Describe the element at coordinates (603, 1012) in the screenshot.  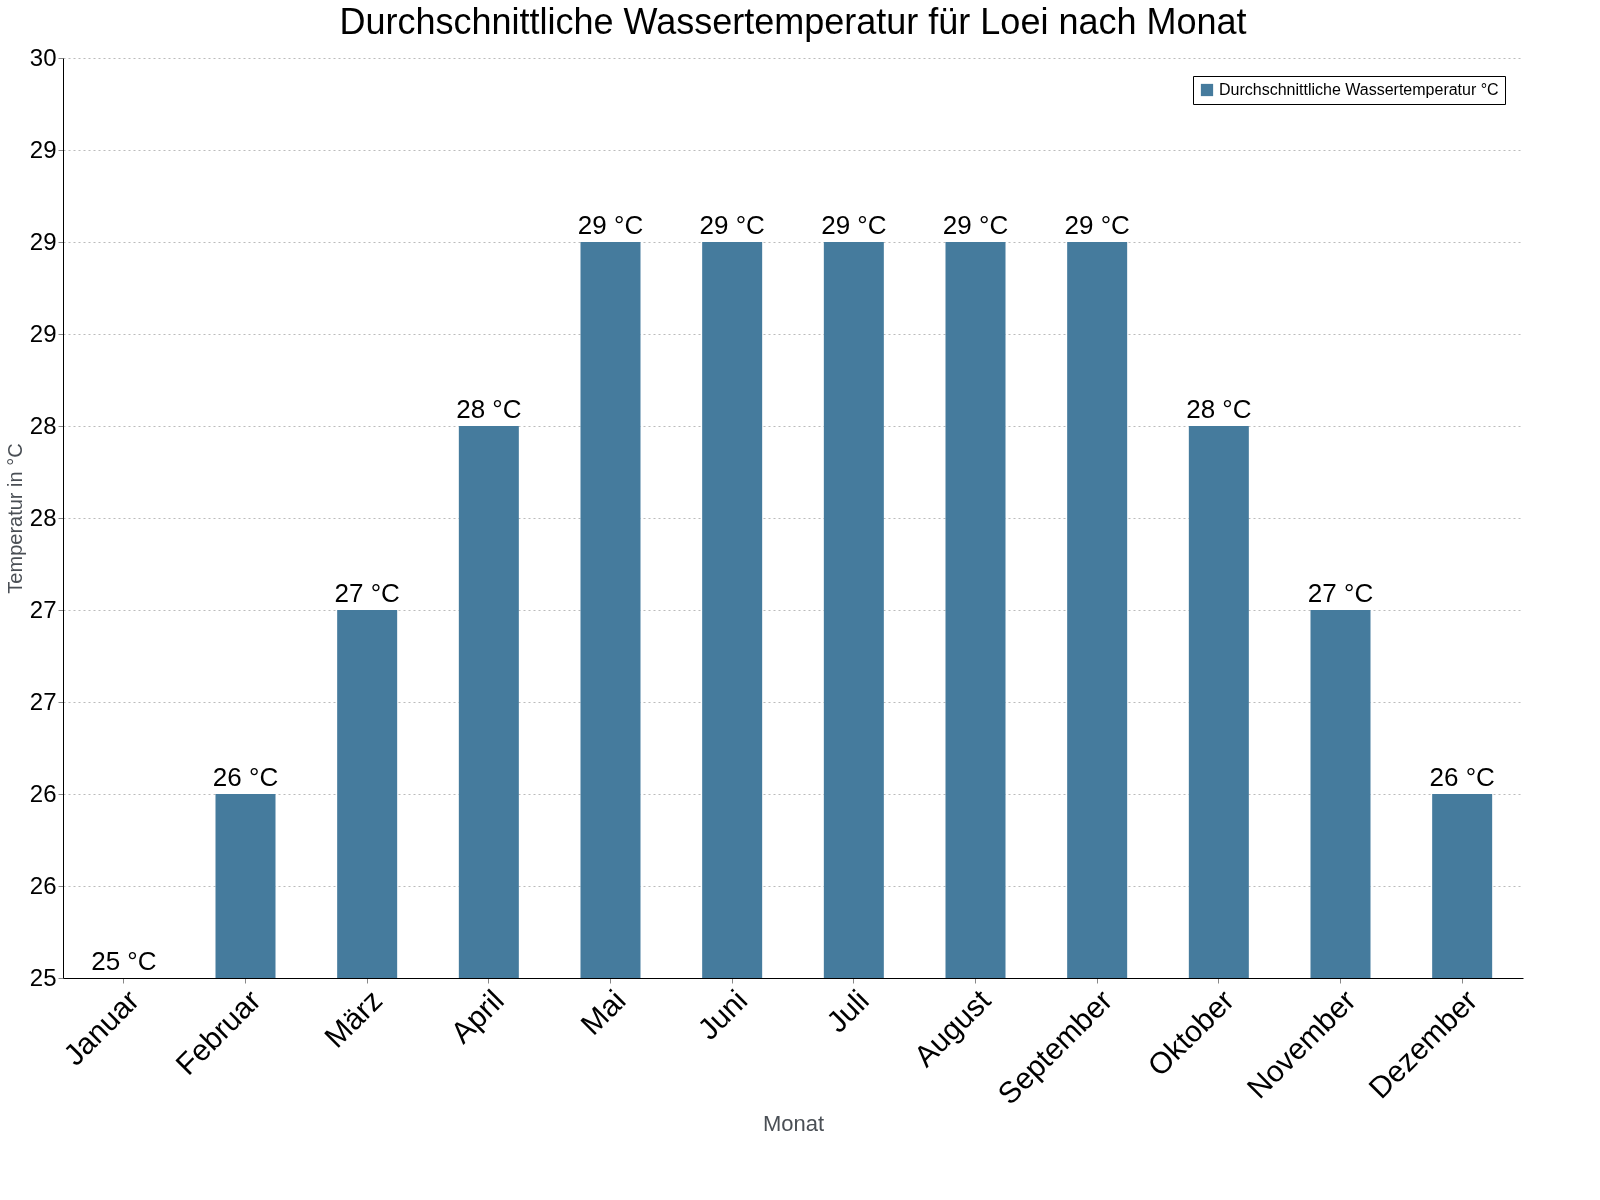
I see `x-tick-label: Mai` at that location.